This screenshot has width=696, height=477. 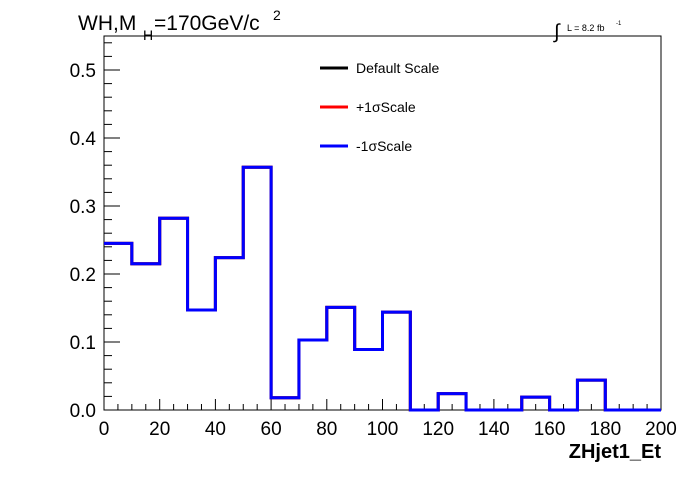 I want to click on x-tick-label: 100, so click(x=383, y=429).